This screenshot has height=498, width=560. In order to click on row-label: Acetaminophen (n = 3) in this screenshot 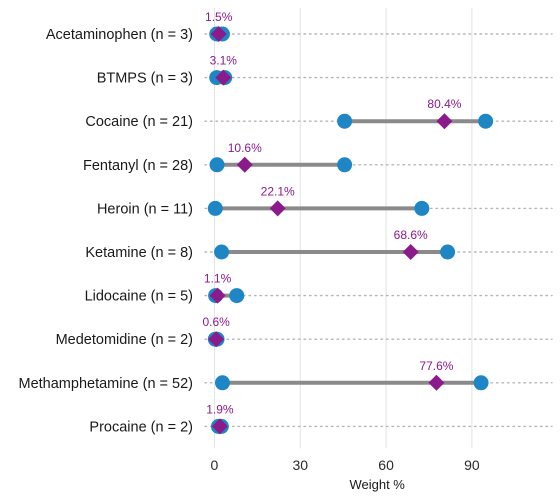, I will do `click(119, 35)`.